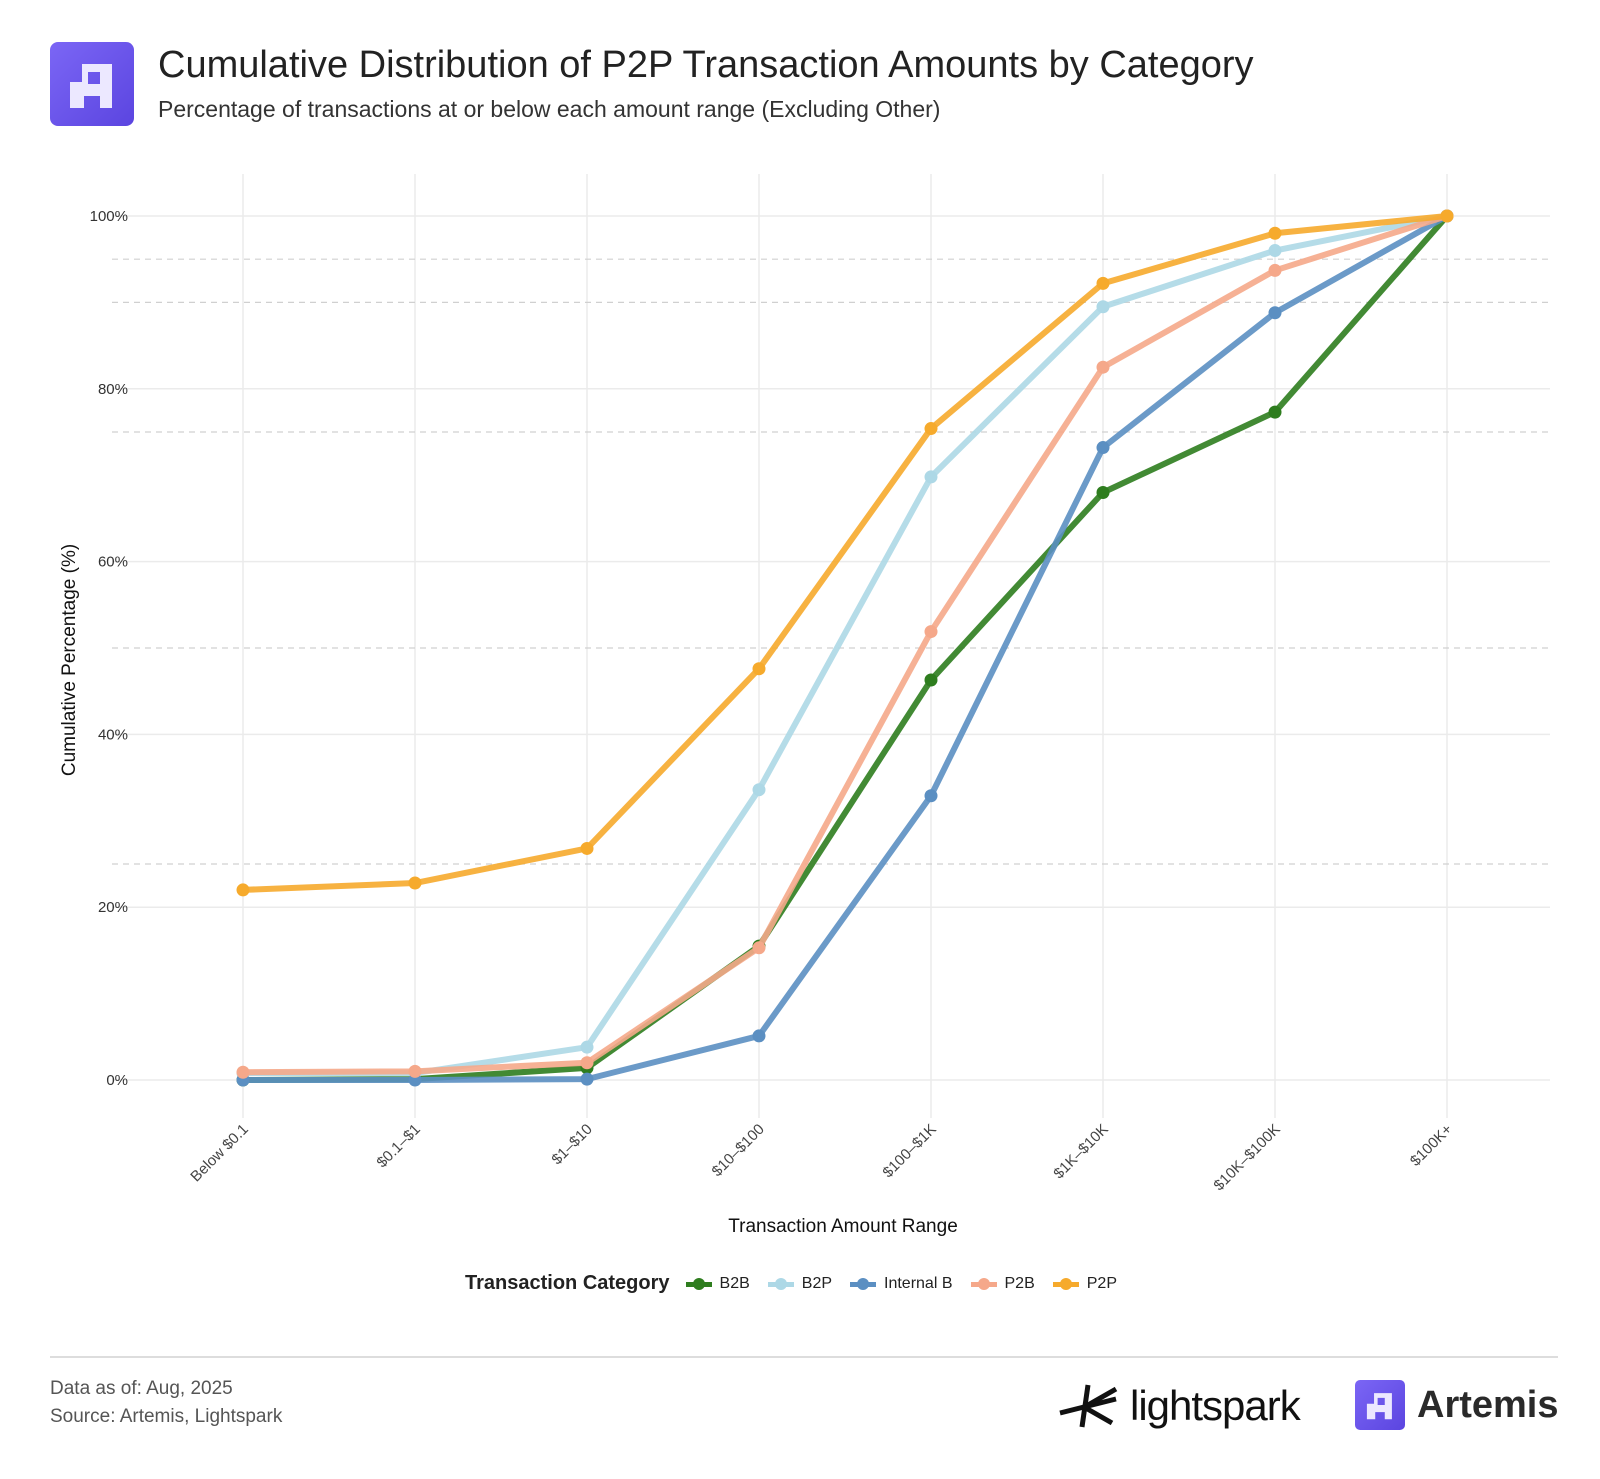 This screenshot has width=1600, height=1479. I want to click on x-axis-label: Transaction Amount Range, so click(843, 1226).